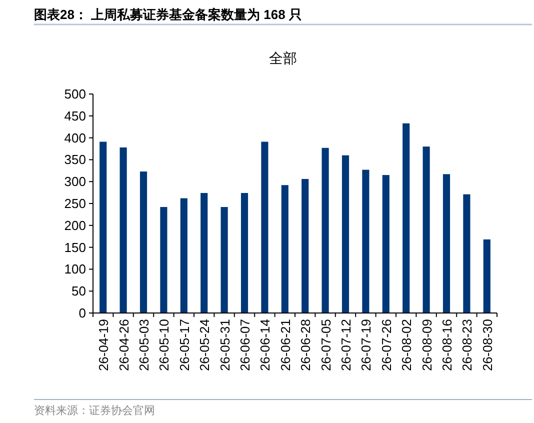 The width and height of the screenshot is (534, 423). Describe the element at coordinates (75, 225) in the screenshot. I see `y-tick-label: 200` at that location.